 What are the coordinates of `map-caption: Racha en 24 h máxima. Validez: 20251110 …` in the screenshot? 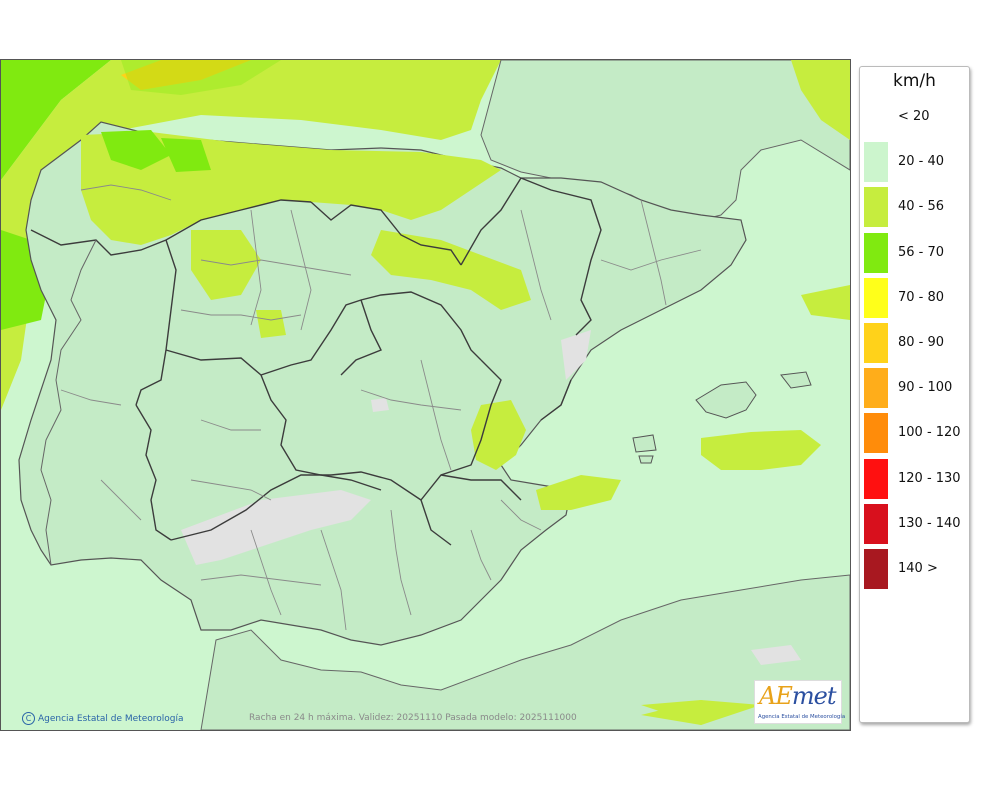 It's located at (413, 718).